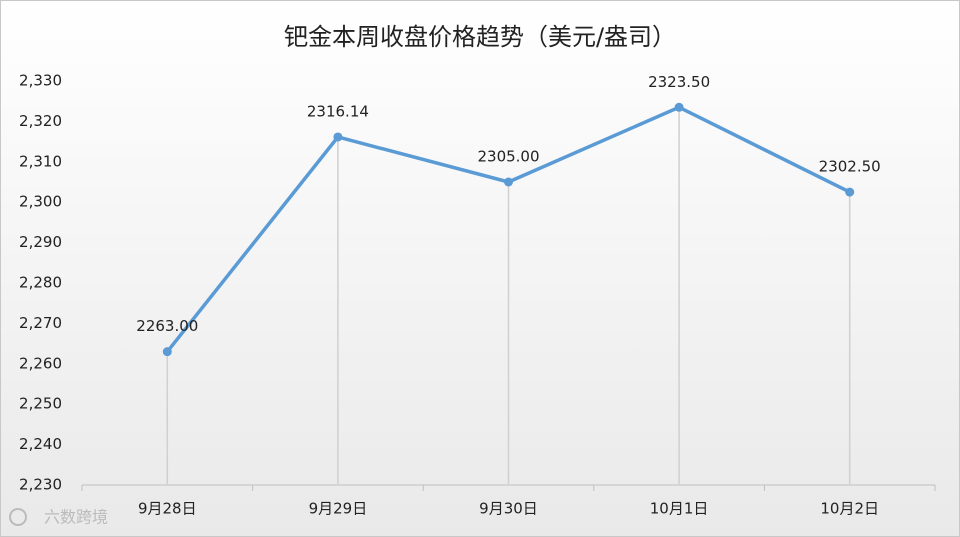 This screenshot has height=537, width=960. I want to click on y-tick-label: 2,260, so click(40, 363).